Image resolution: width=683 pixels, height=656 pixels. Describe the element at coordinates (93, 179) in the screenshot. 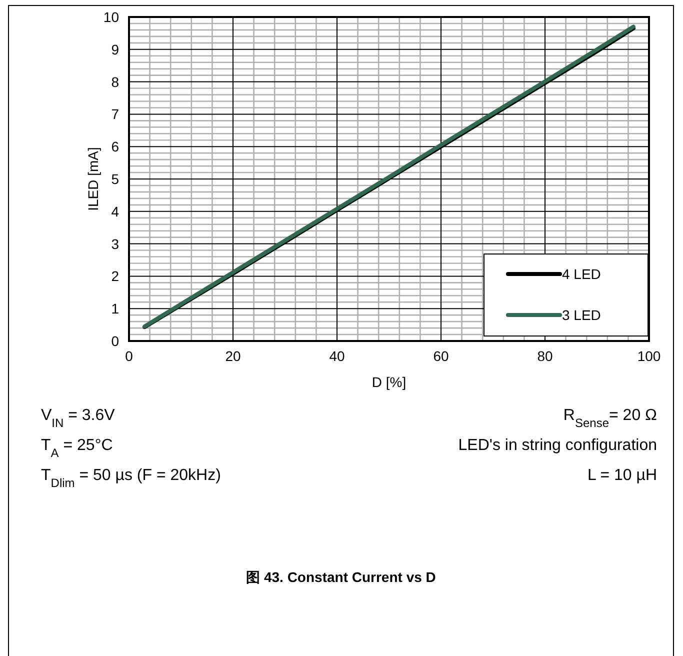

I see `y-axis-title: ILED [mA]` at that location.